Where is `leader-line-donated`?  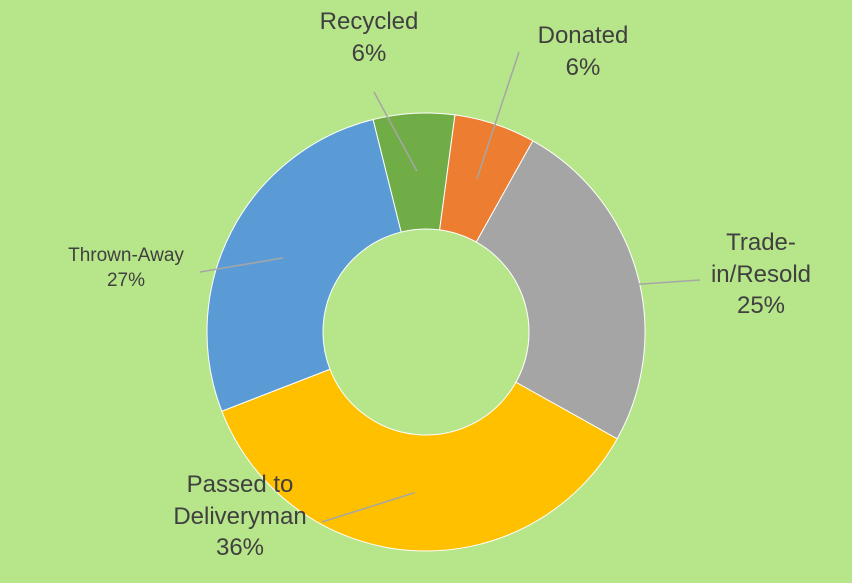 leader-line-donated is located at coordinates (498, 115).